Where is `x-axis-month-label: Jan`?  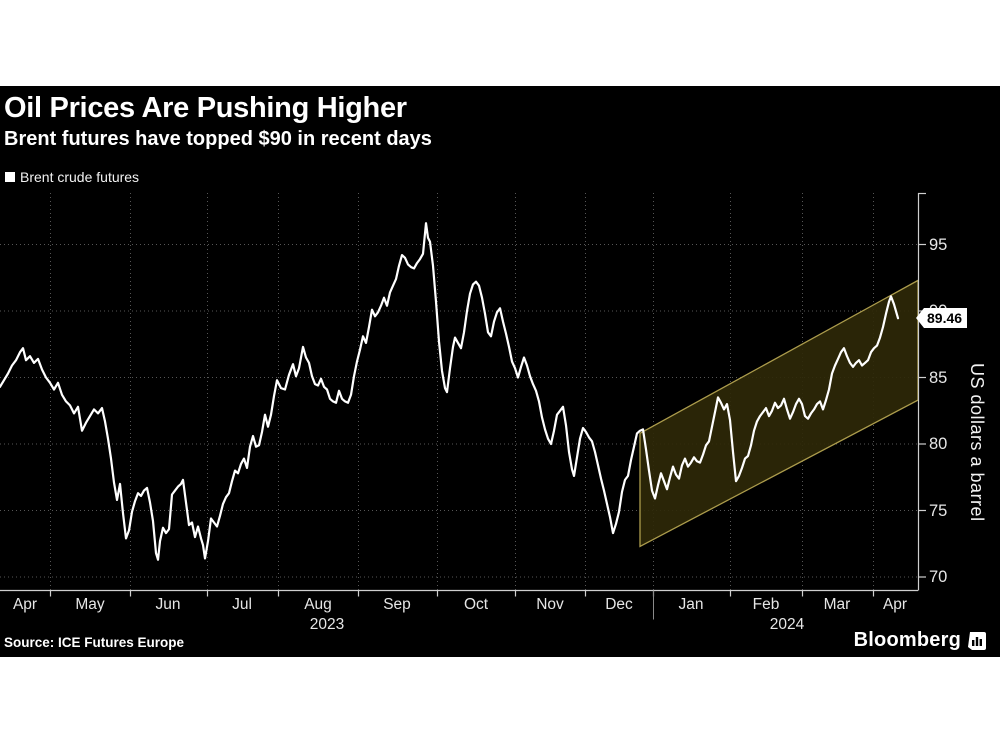 x-axis-month-label: Jan is located at coordinates (691, 604).